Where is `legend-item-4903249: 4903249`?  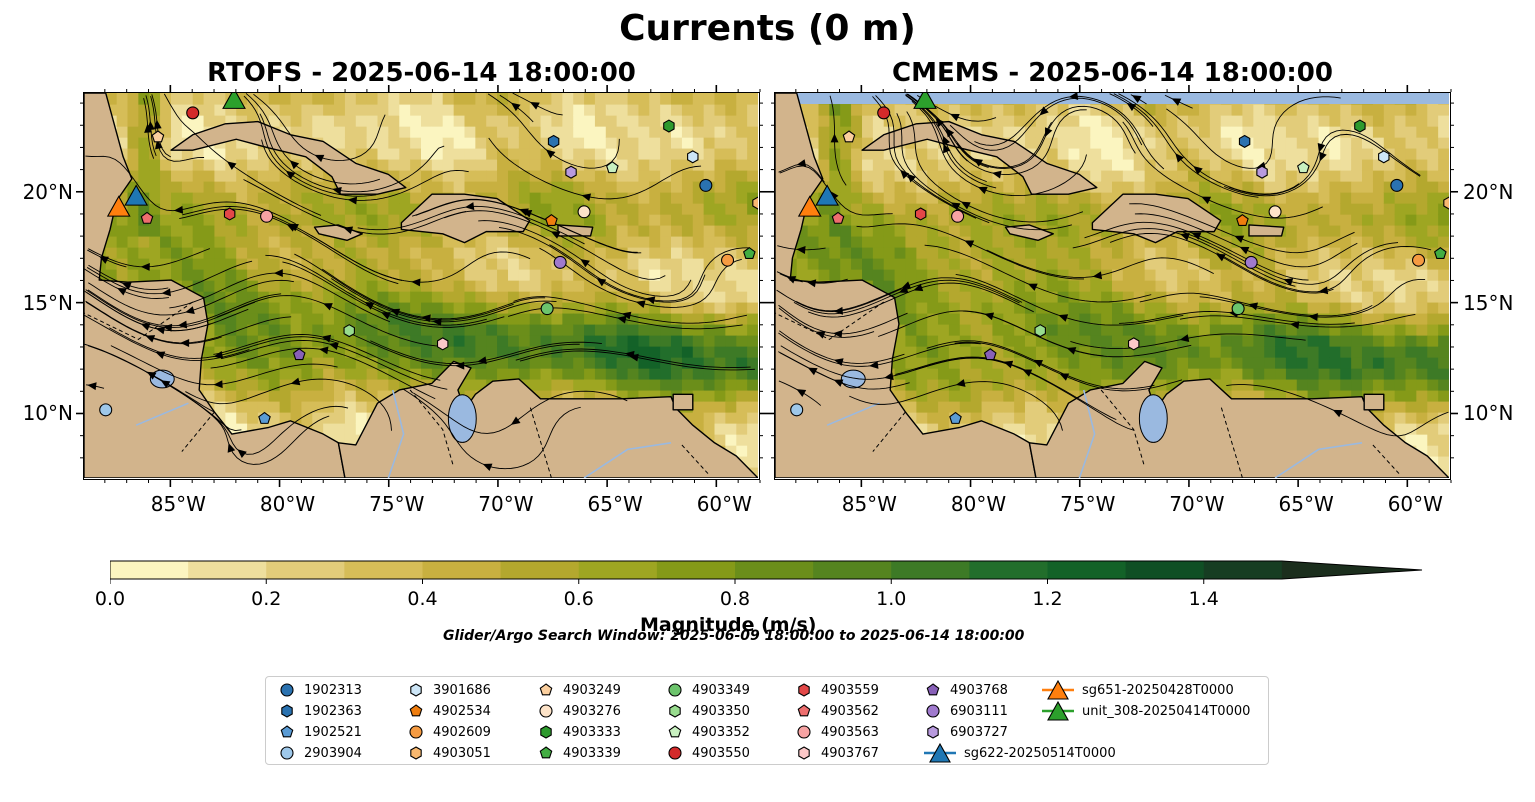
legend-item-4903249: 4903249 is located at coordinates (579, 690).